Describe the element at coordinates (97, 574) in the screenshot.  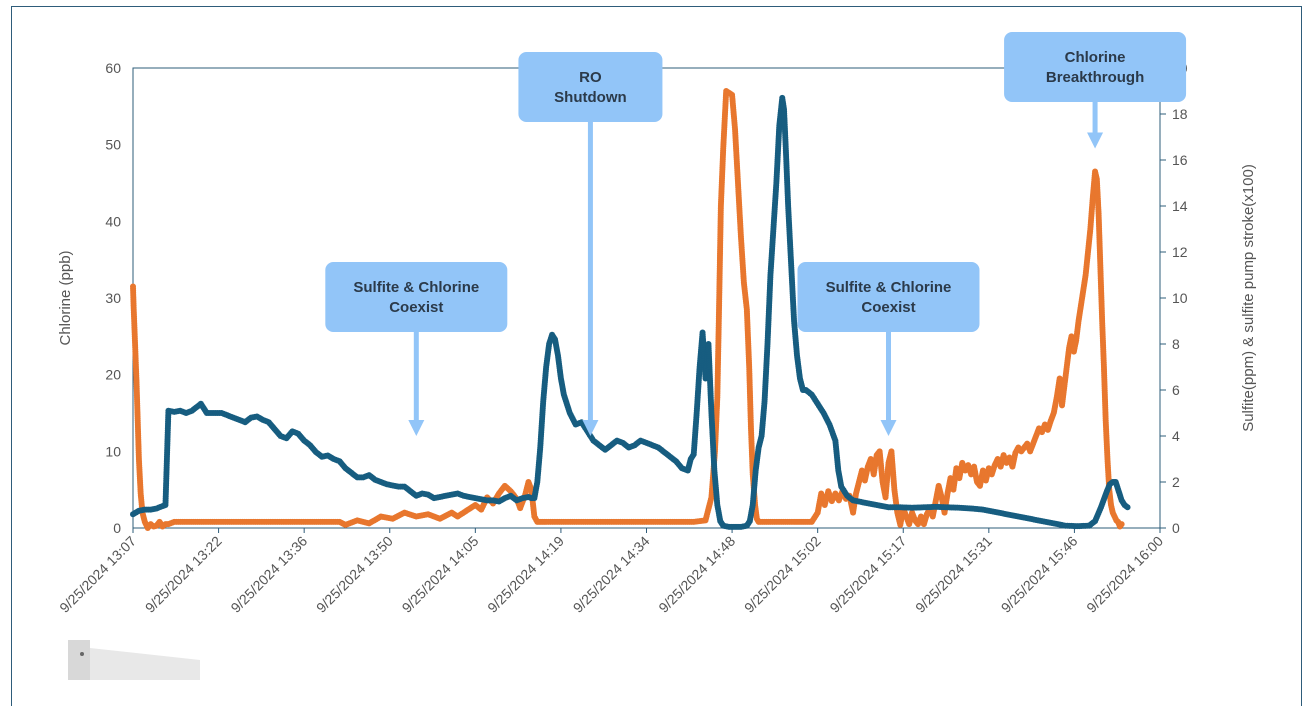
I see `x-tick-label: 9/25/2024 13:07` at that location.